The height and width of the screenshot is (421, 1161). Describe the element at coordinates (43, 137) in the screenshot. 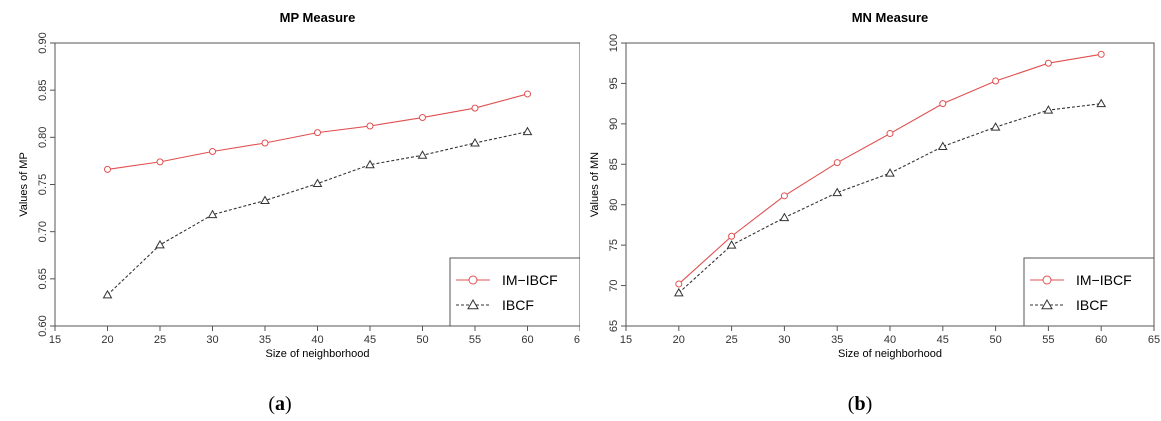

I see `y-tick-label: 0.80` at that location.